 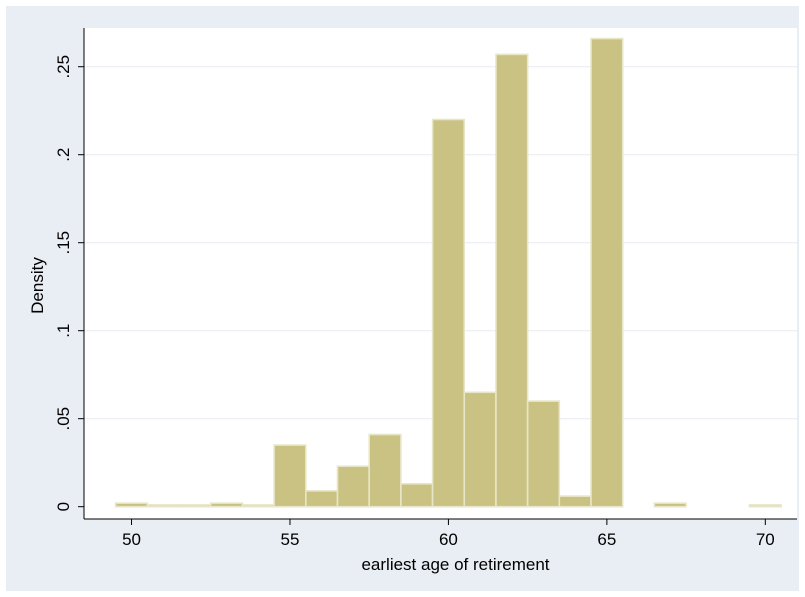 I want to click on x-tick-label: 65, so click(x=606, y=539).